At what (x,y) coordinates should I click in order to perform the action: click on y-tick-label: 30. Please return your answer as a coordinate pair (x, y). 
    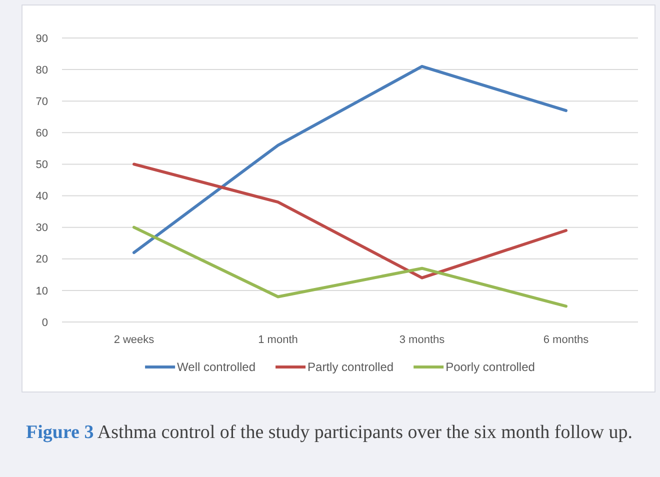
    Looking at the image, I should click on (42, 228).